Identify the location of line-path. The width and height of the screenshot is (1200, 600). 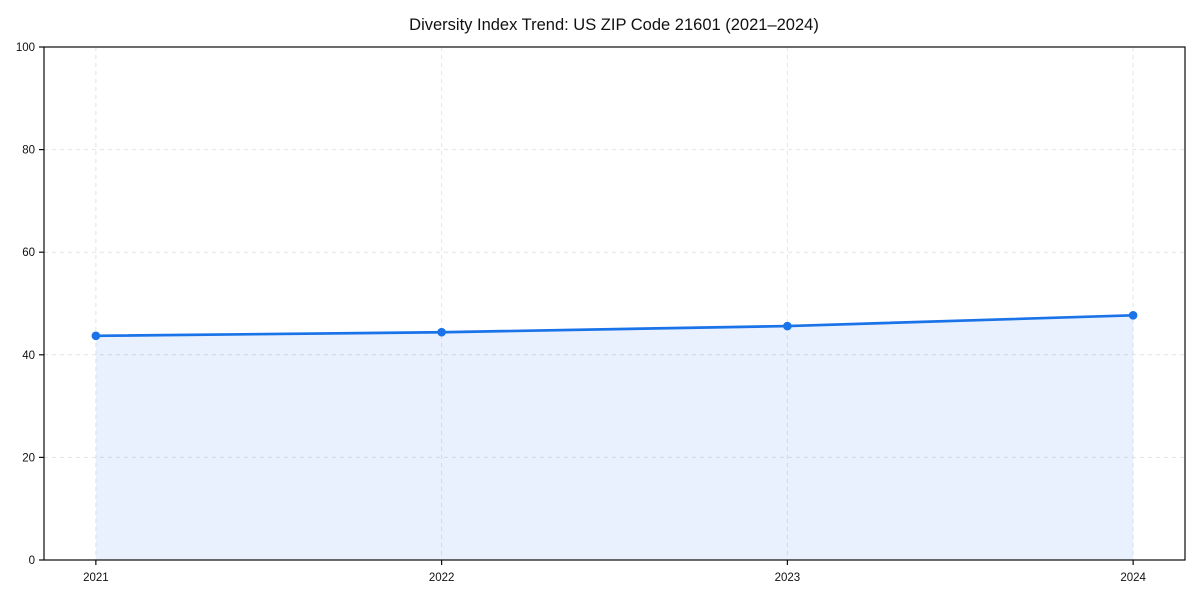
(614, 325).